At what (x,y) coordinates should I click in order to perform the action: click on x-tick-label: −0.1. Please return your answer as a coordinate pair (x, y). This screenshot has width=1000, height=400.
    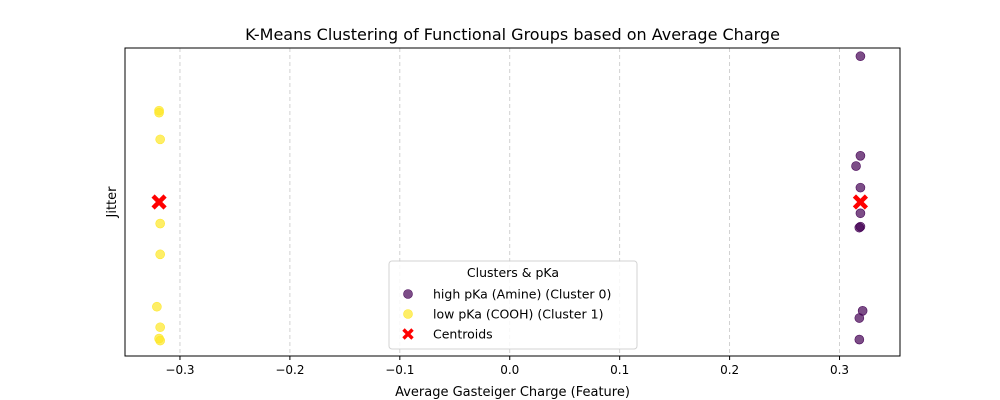
    Looking at the image, I should click on (399, 370).